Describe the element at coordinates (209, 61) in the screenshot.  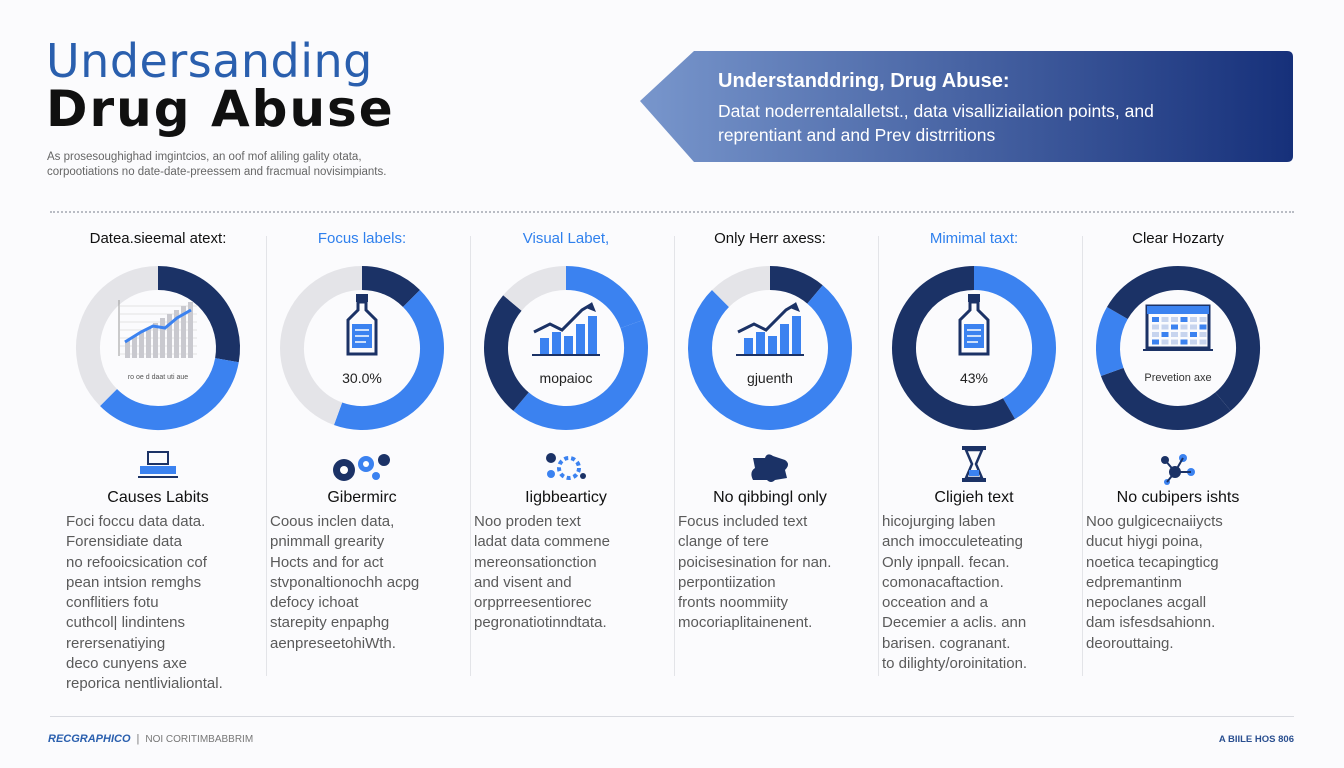
I see `page-title-line1: Undersanding` at that location.